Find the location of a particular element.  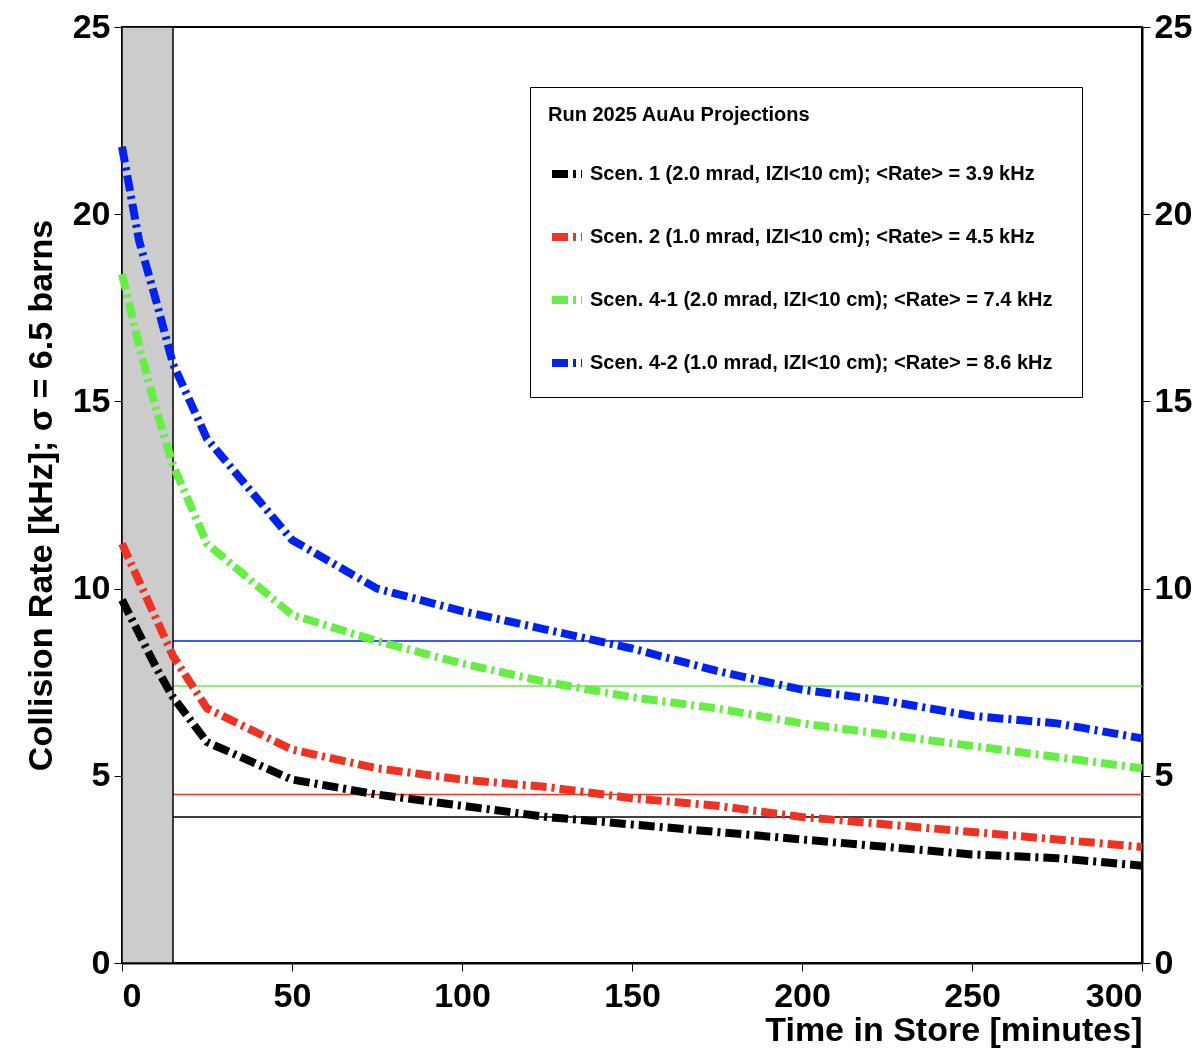

y2-tick-label: 10 is located at coordinates (1173, 587).